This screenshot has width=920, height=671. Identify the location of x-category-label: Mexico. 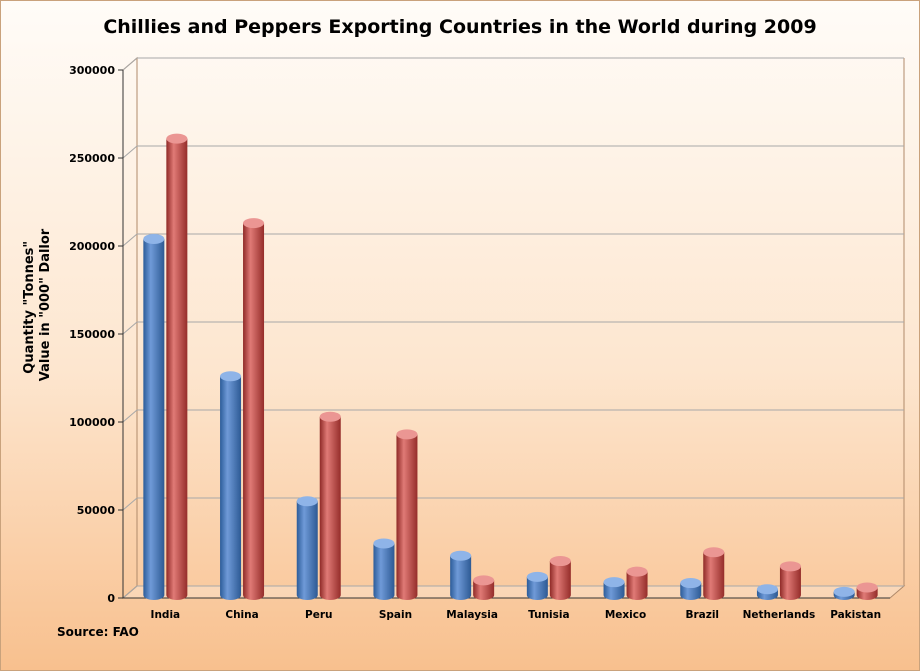
(625, 615).